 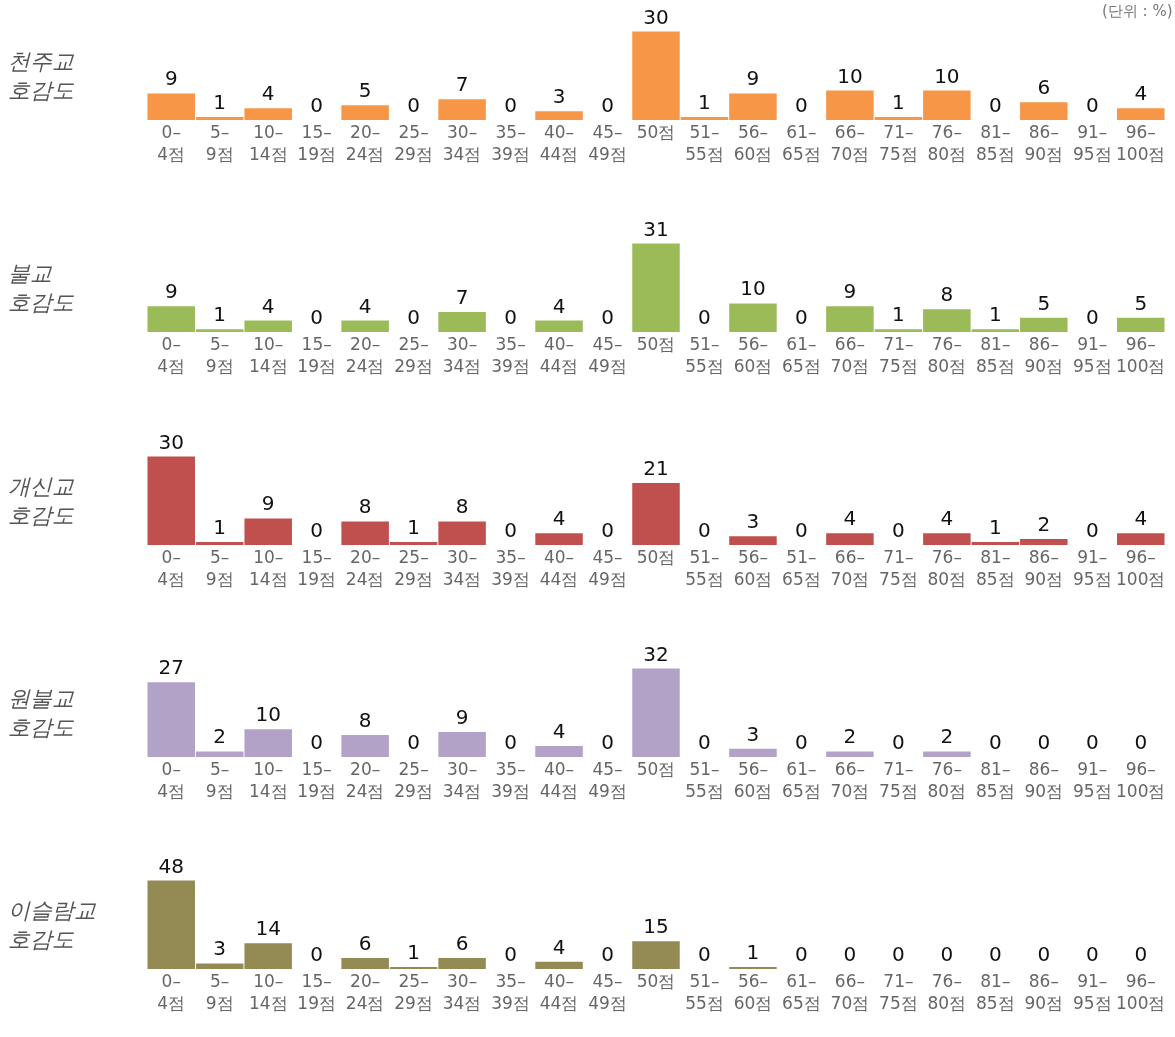 What do you see at coordinates (365, 942) in the screenshot?
I see `data-label: 6` at bounding box center [365, 942].